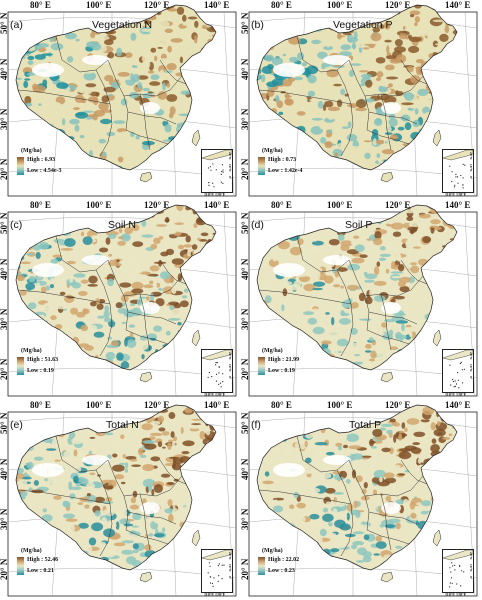 The height and width of the screenshot is (600, 482). I want to click on south-china-sea-inset, so click(217, 171).